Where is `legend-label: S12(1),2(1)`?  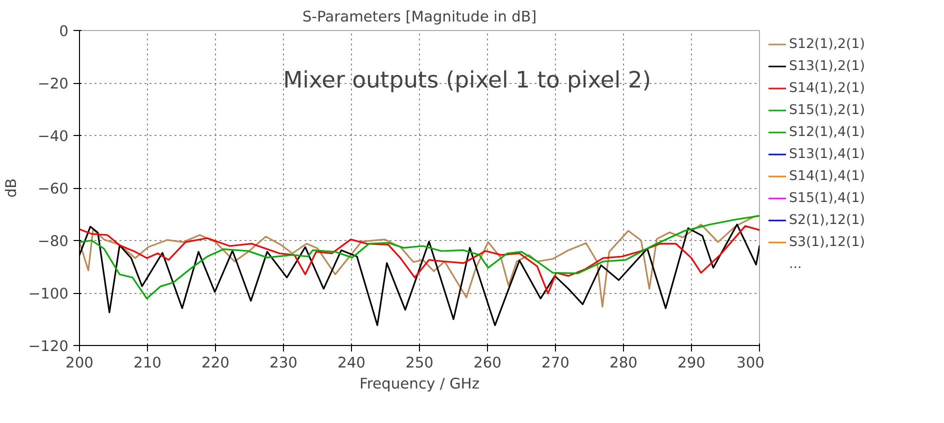
legend-label: S12(1),2(1) is located at coordinates (827, 44).